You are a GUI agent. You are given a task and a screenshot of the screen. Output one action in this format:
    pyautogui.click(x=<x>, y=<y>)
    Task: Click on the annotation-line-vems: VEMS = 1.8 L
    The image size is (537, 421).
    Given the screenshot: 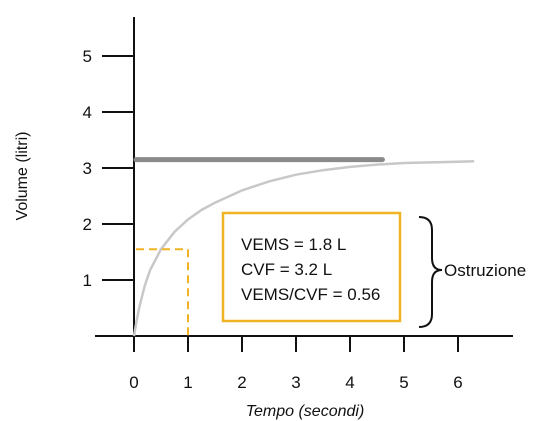 What is the action you would take?
    pyautogui.click(x=293, y=244)
    